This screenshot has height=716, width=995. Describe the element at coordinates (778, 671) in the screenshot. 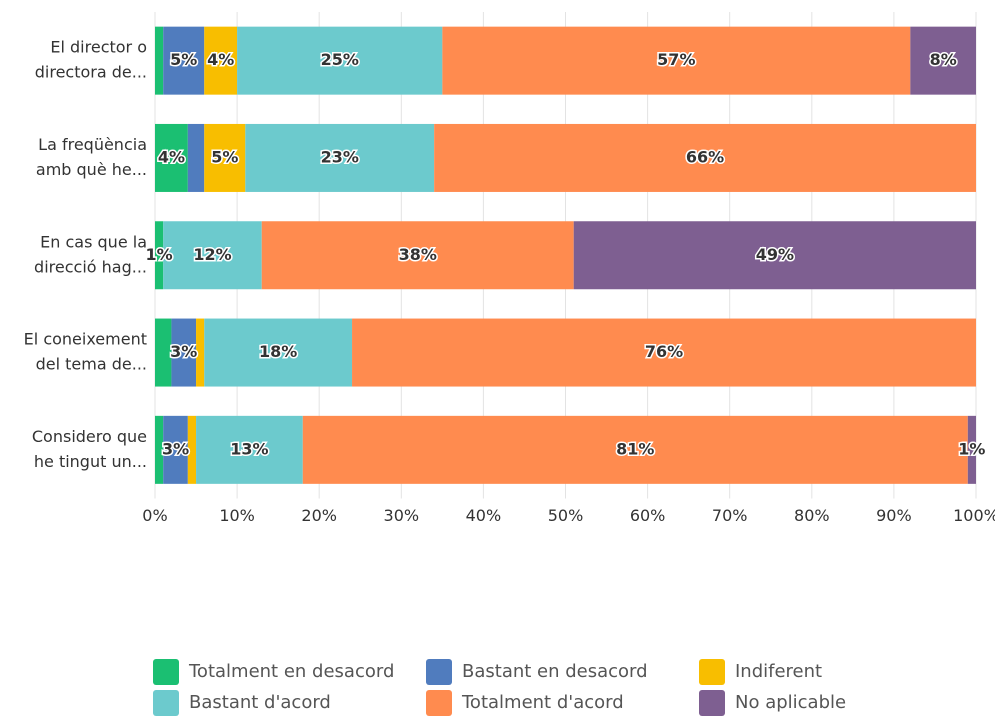

I see `legend-label: Indiferent` at that location.